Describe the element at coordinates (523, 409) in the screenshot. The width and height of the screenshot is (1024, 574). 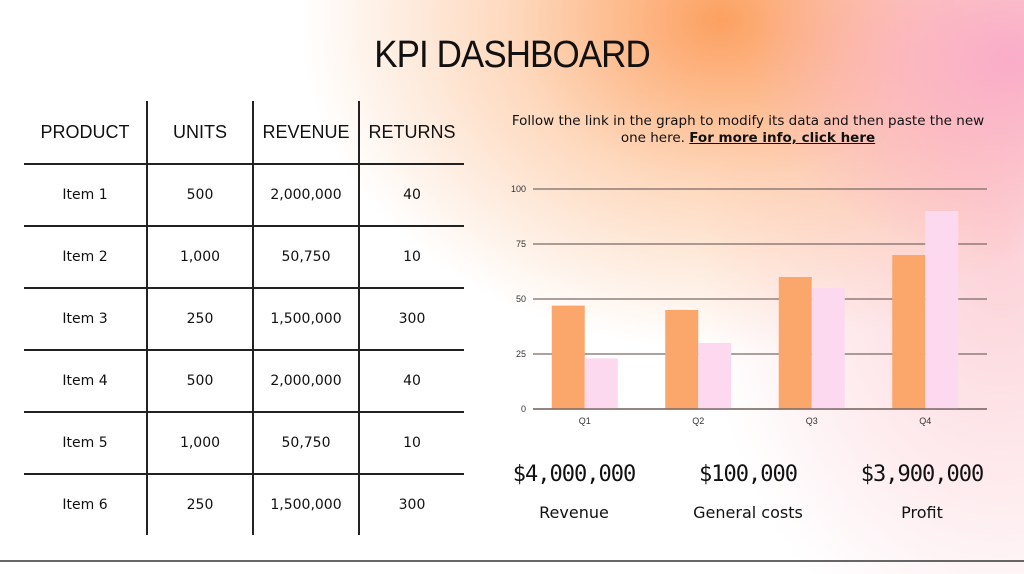
I see `y-tick-label: 0` at that location.